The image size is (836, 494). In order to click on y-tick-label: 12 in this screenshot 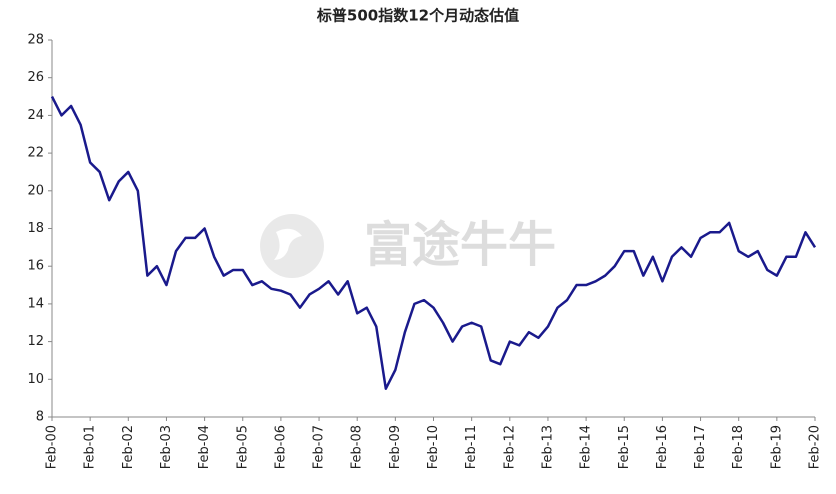, I will do `click(35, 341)`.